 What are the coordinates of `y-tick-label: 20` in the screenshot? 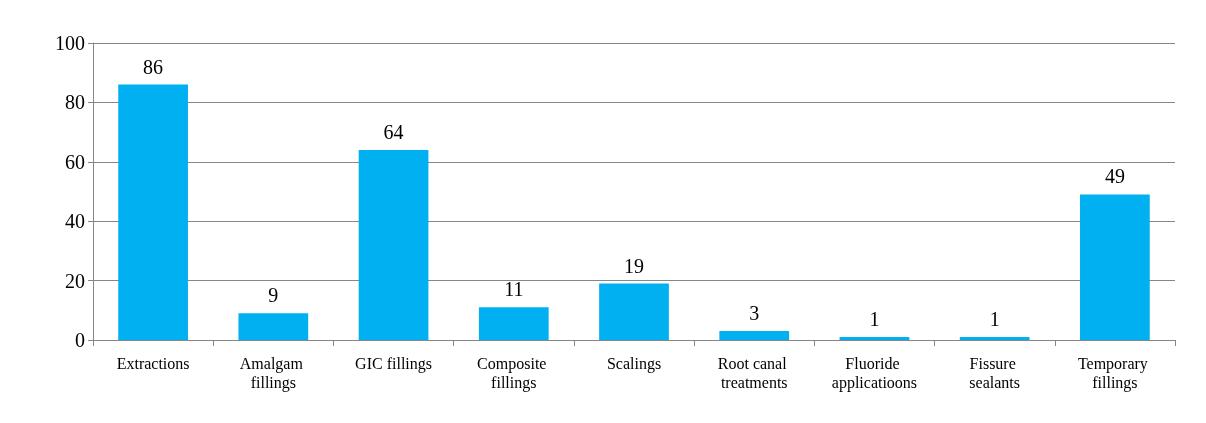 It's located at (75, 280).